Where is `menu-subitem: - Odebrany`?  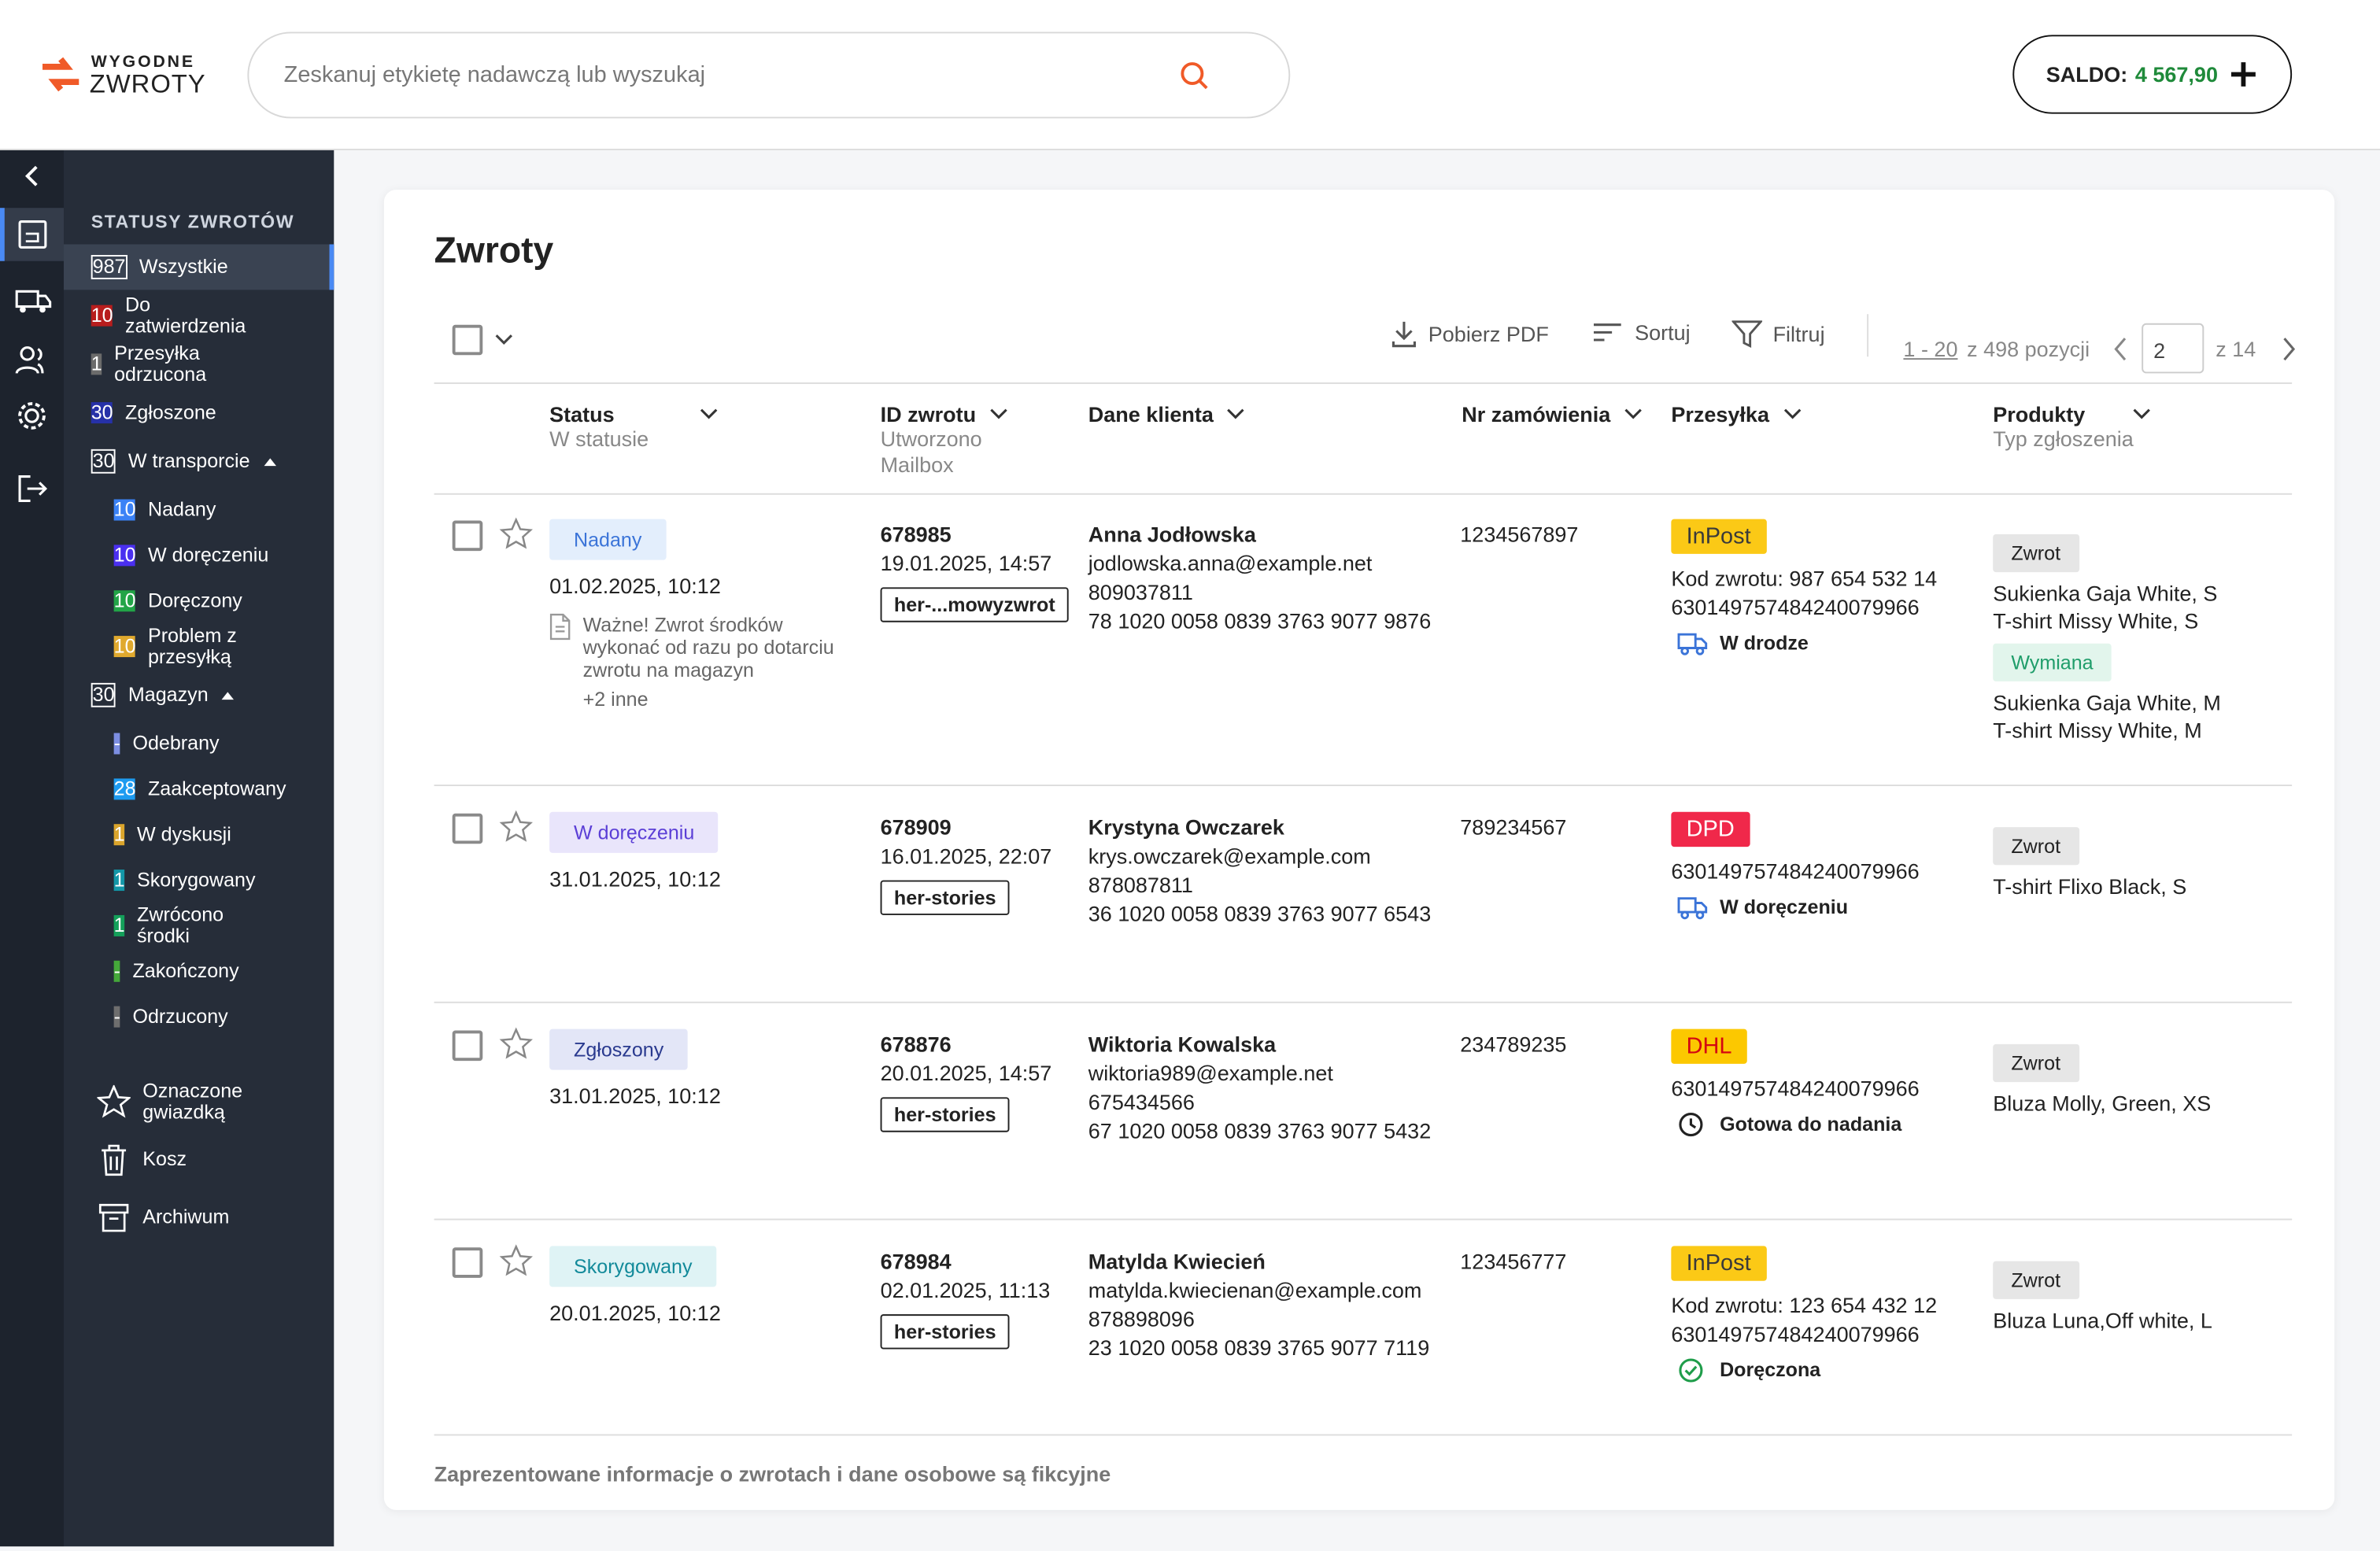 menu-subitem: - Odebrany is located at coordinates (199, 743).